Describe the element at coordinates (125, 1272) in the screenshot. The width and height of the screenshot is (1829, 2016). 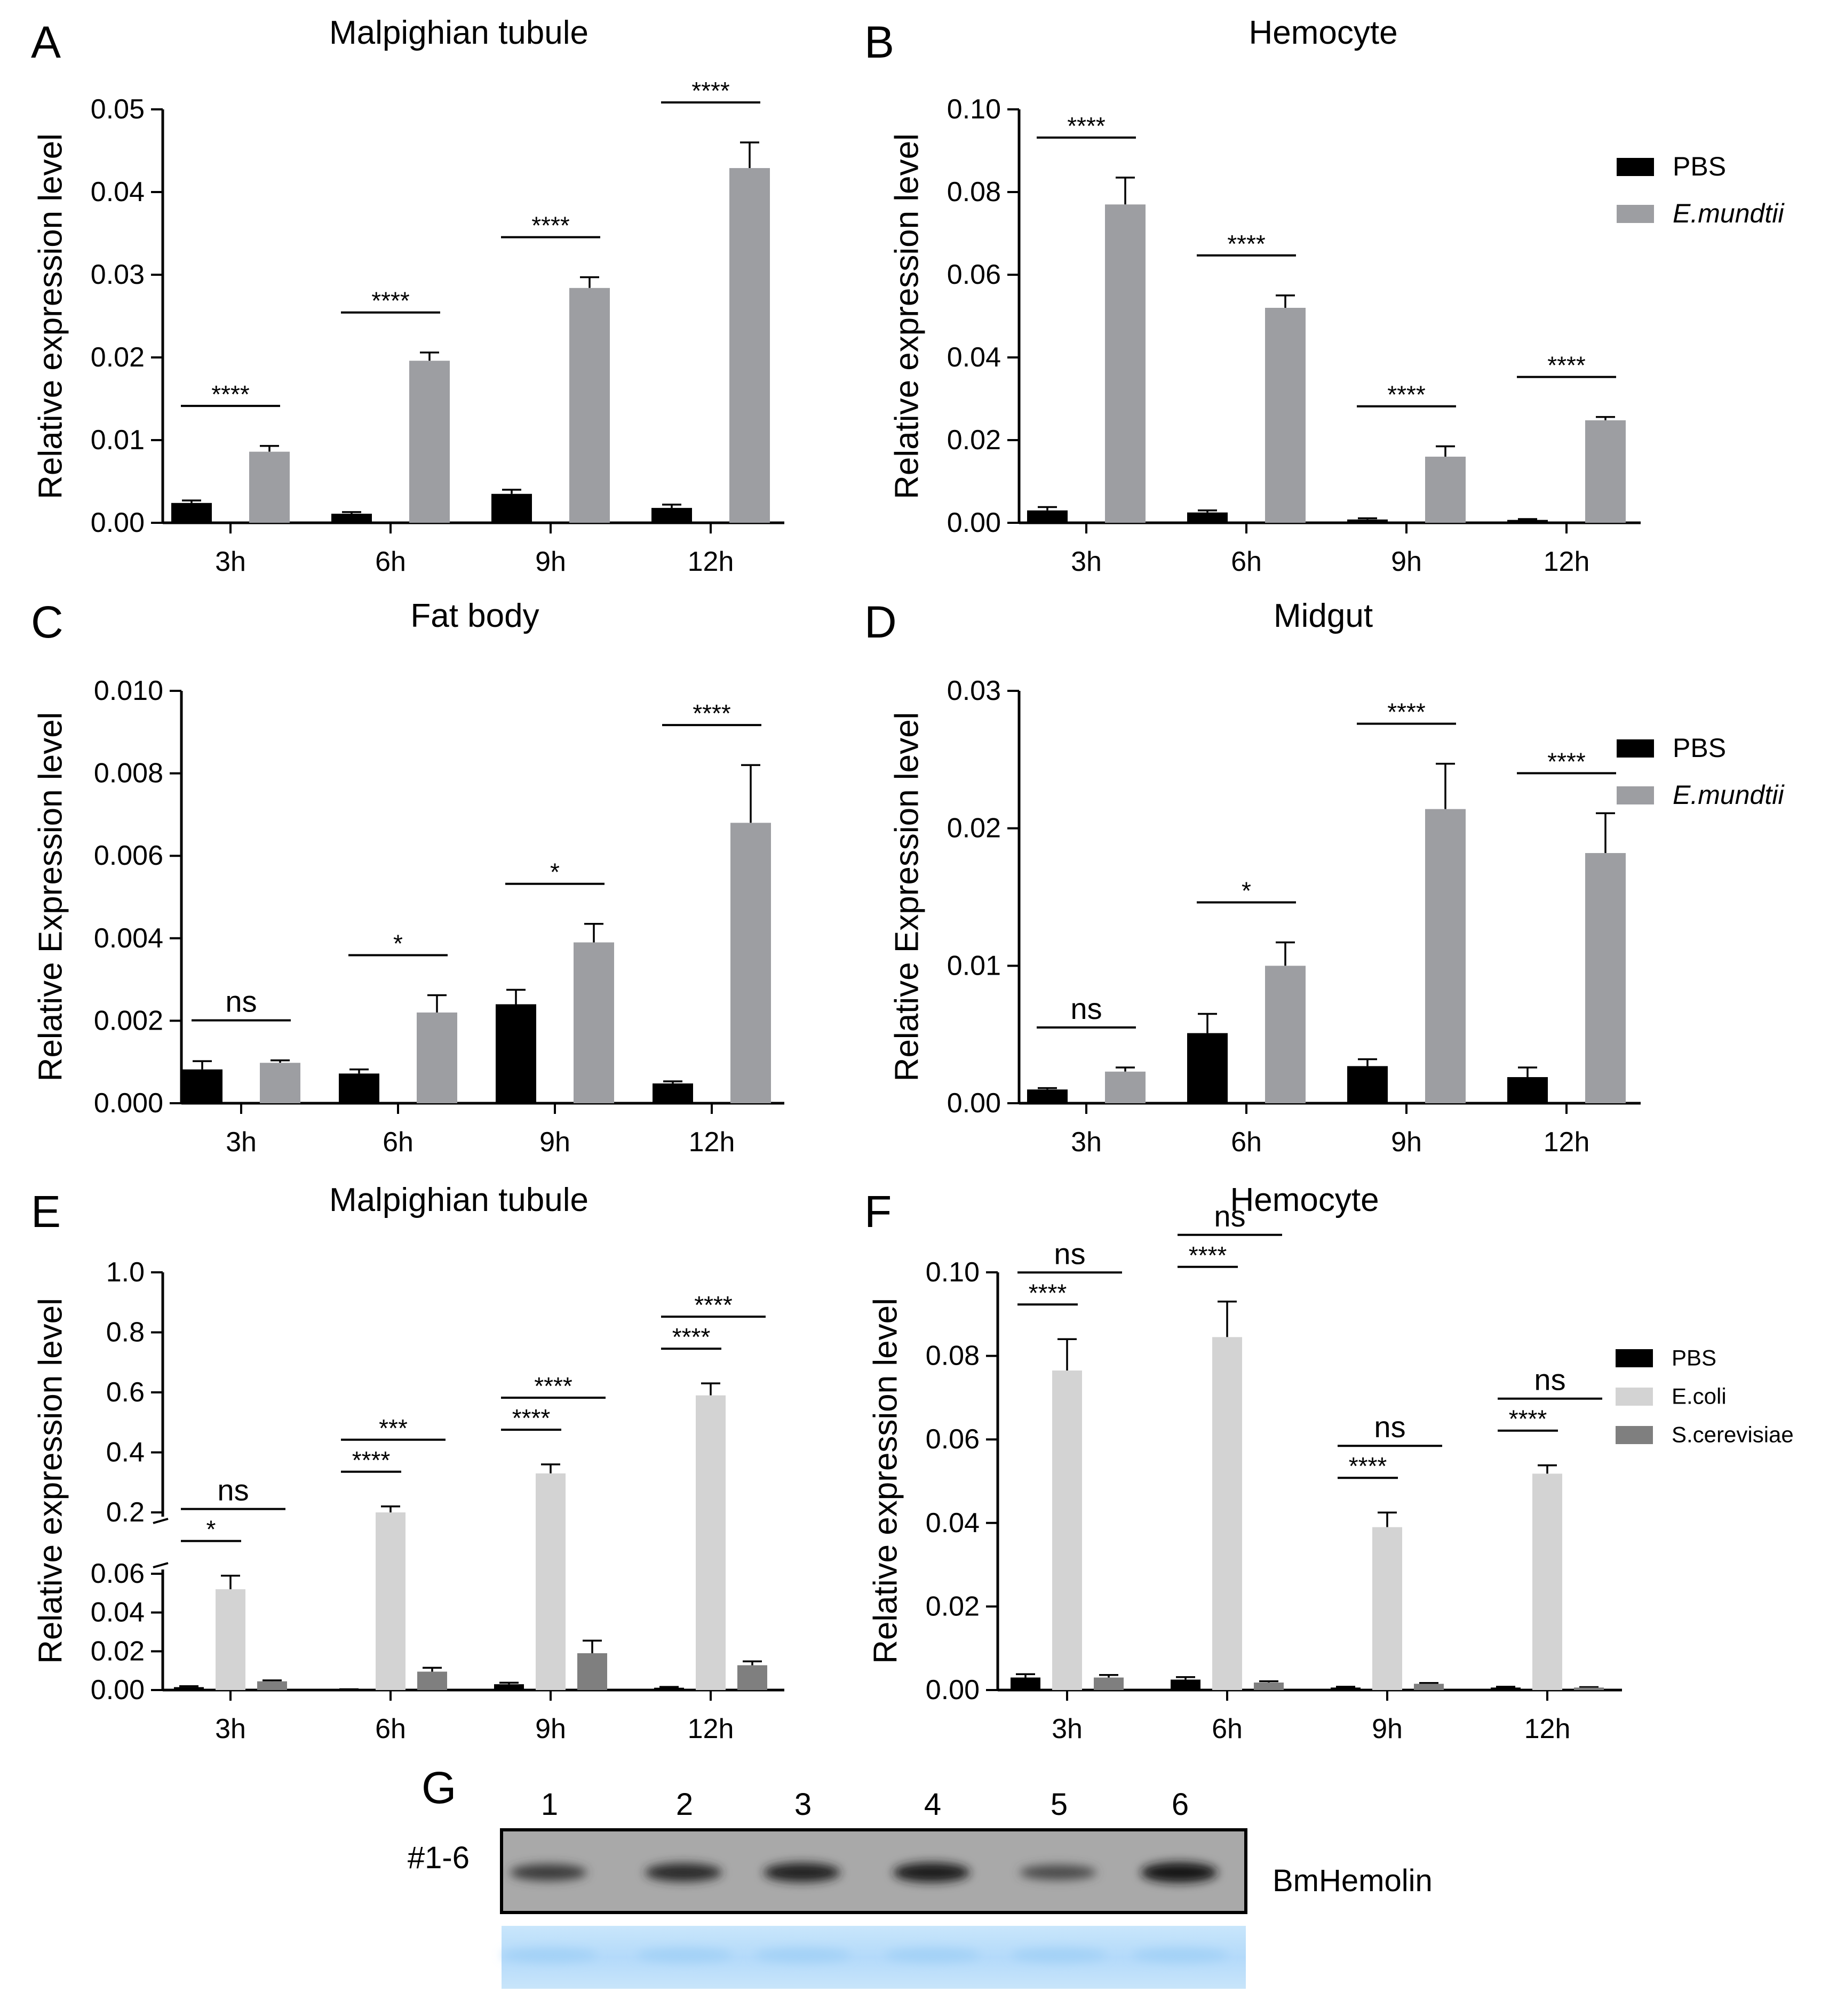
I see `y-tick-label: 1.0` at that location.